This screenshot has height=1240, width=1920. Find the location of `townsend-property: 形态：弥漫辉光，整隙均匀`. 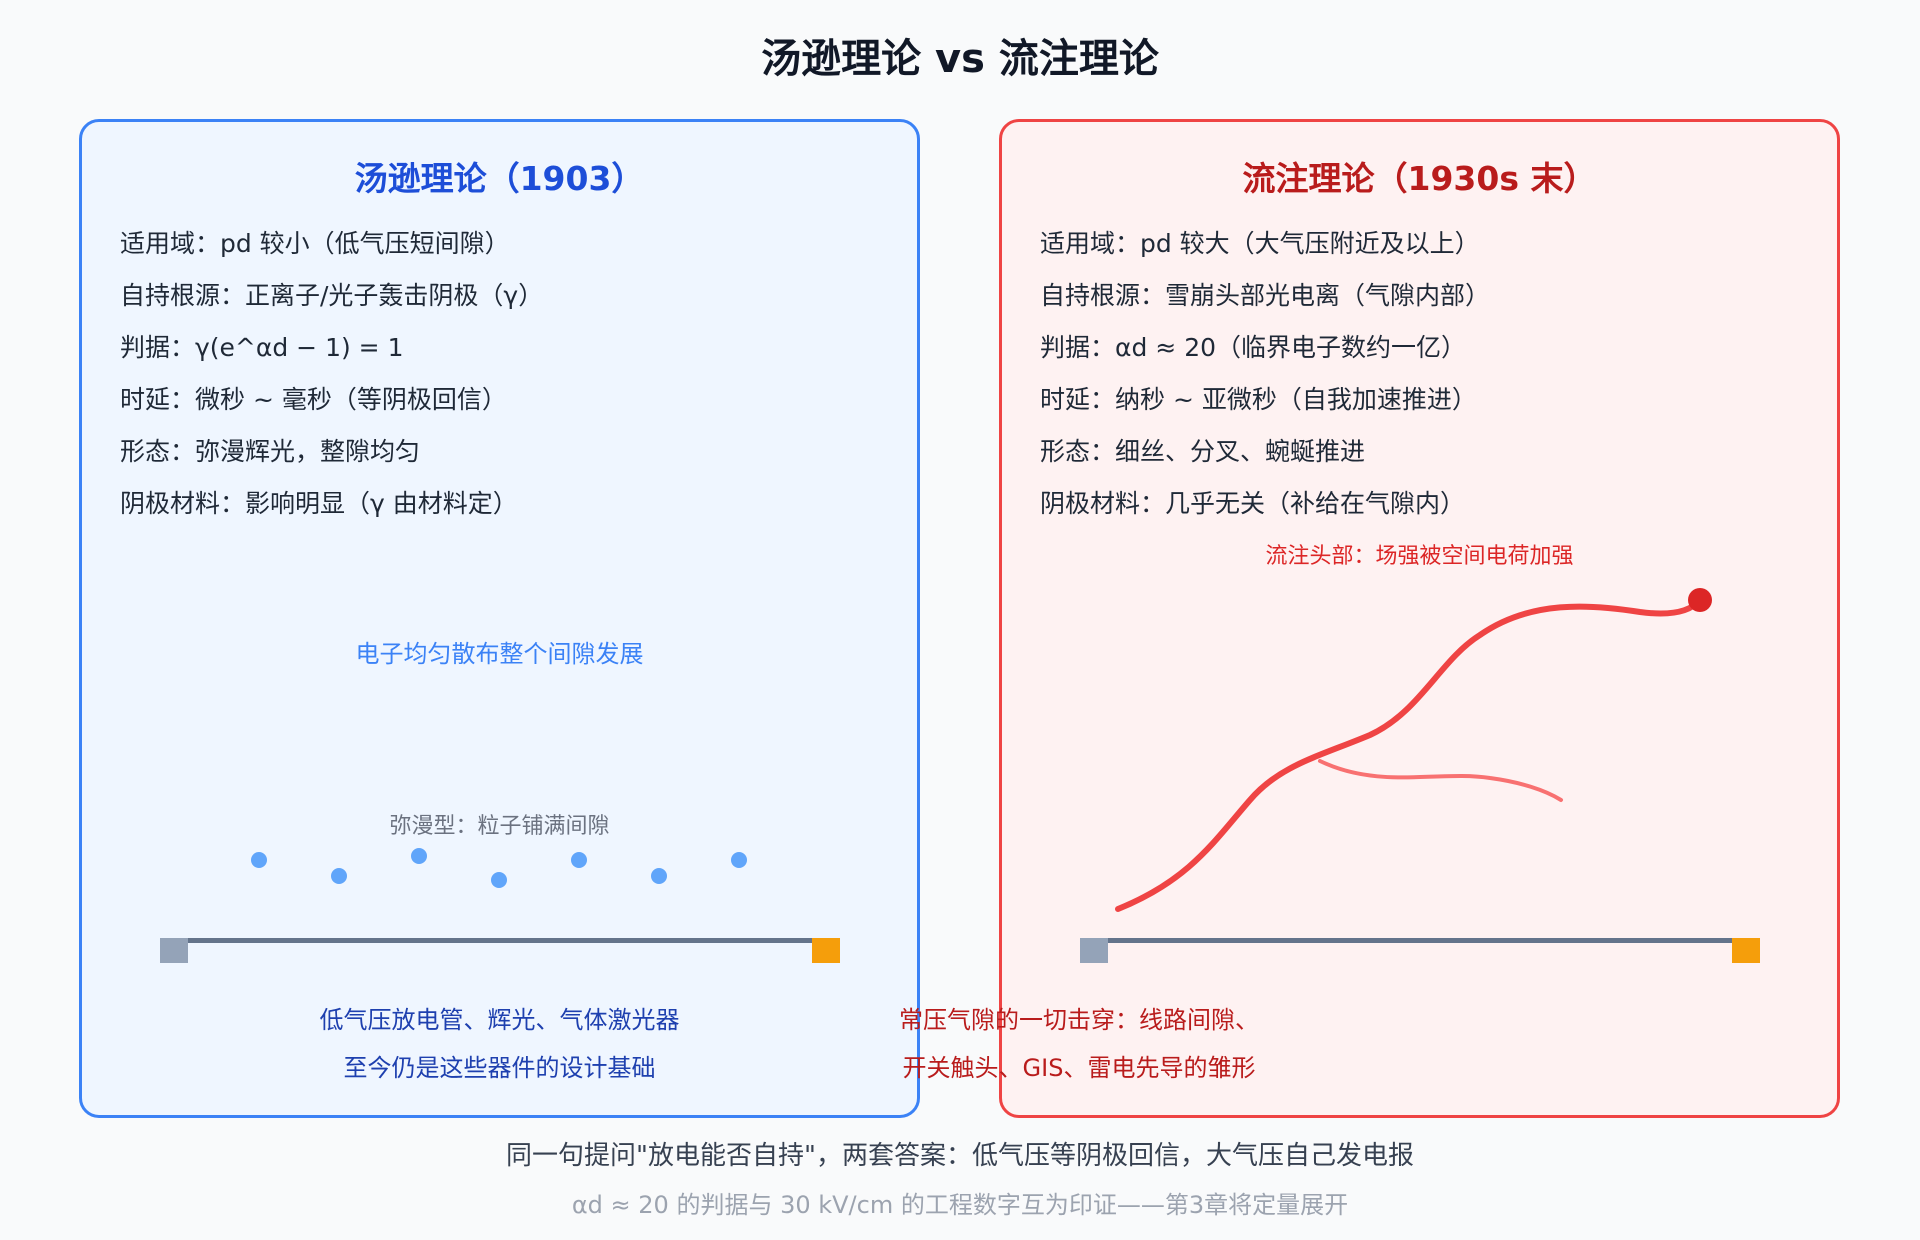

townsend-property: 形态：弥漫辉光，整隙均匀 is located at coordinates (270, 451).